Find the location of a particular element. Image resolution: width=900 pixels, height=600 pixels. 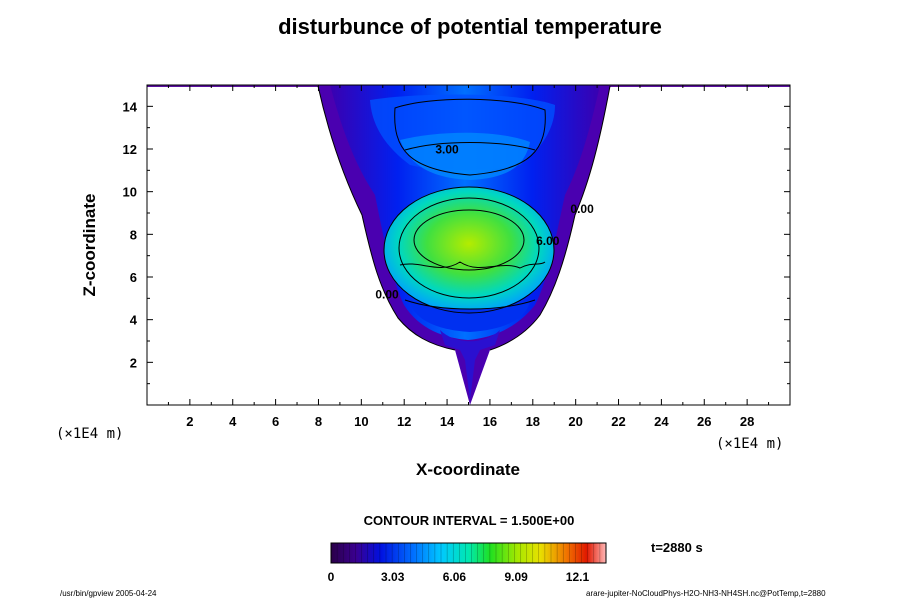

x-tick-label: 12 is located at coordinates (404, 421).